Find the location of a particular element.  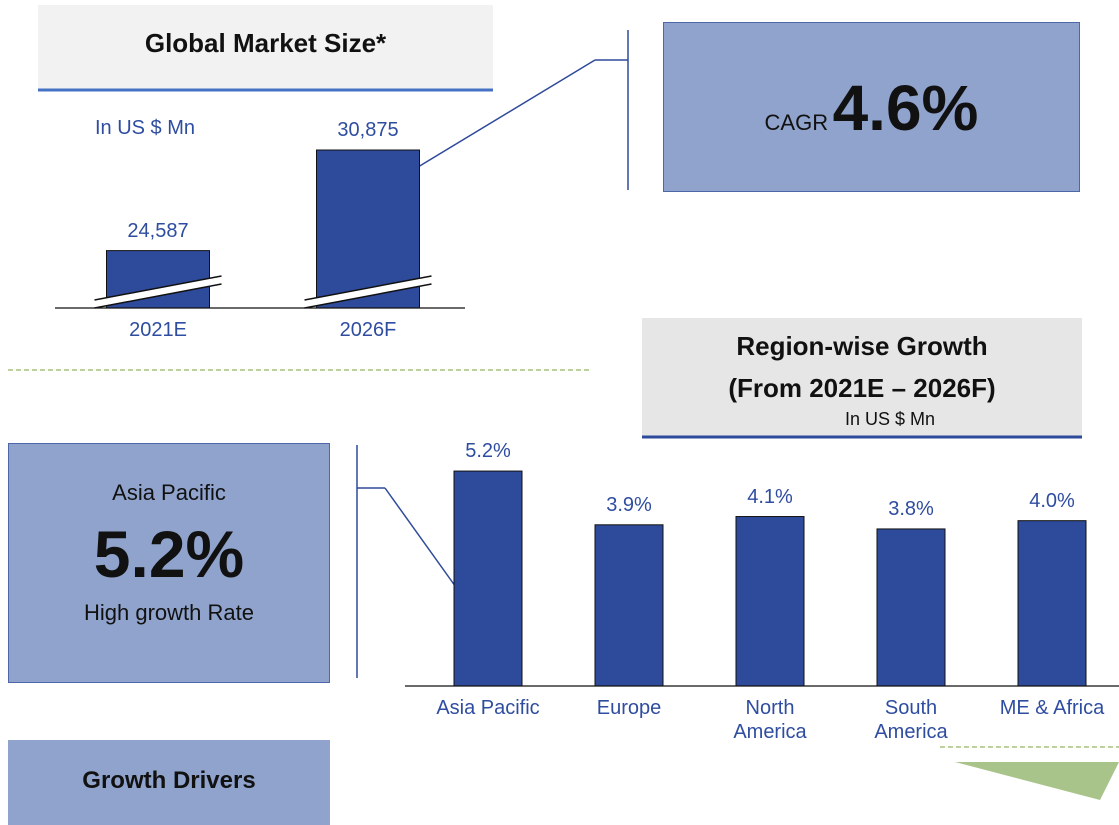

x-tick-label: Europe is located at coordinates (629, 708).